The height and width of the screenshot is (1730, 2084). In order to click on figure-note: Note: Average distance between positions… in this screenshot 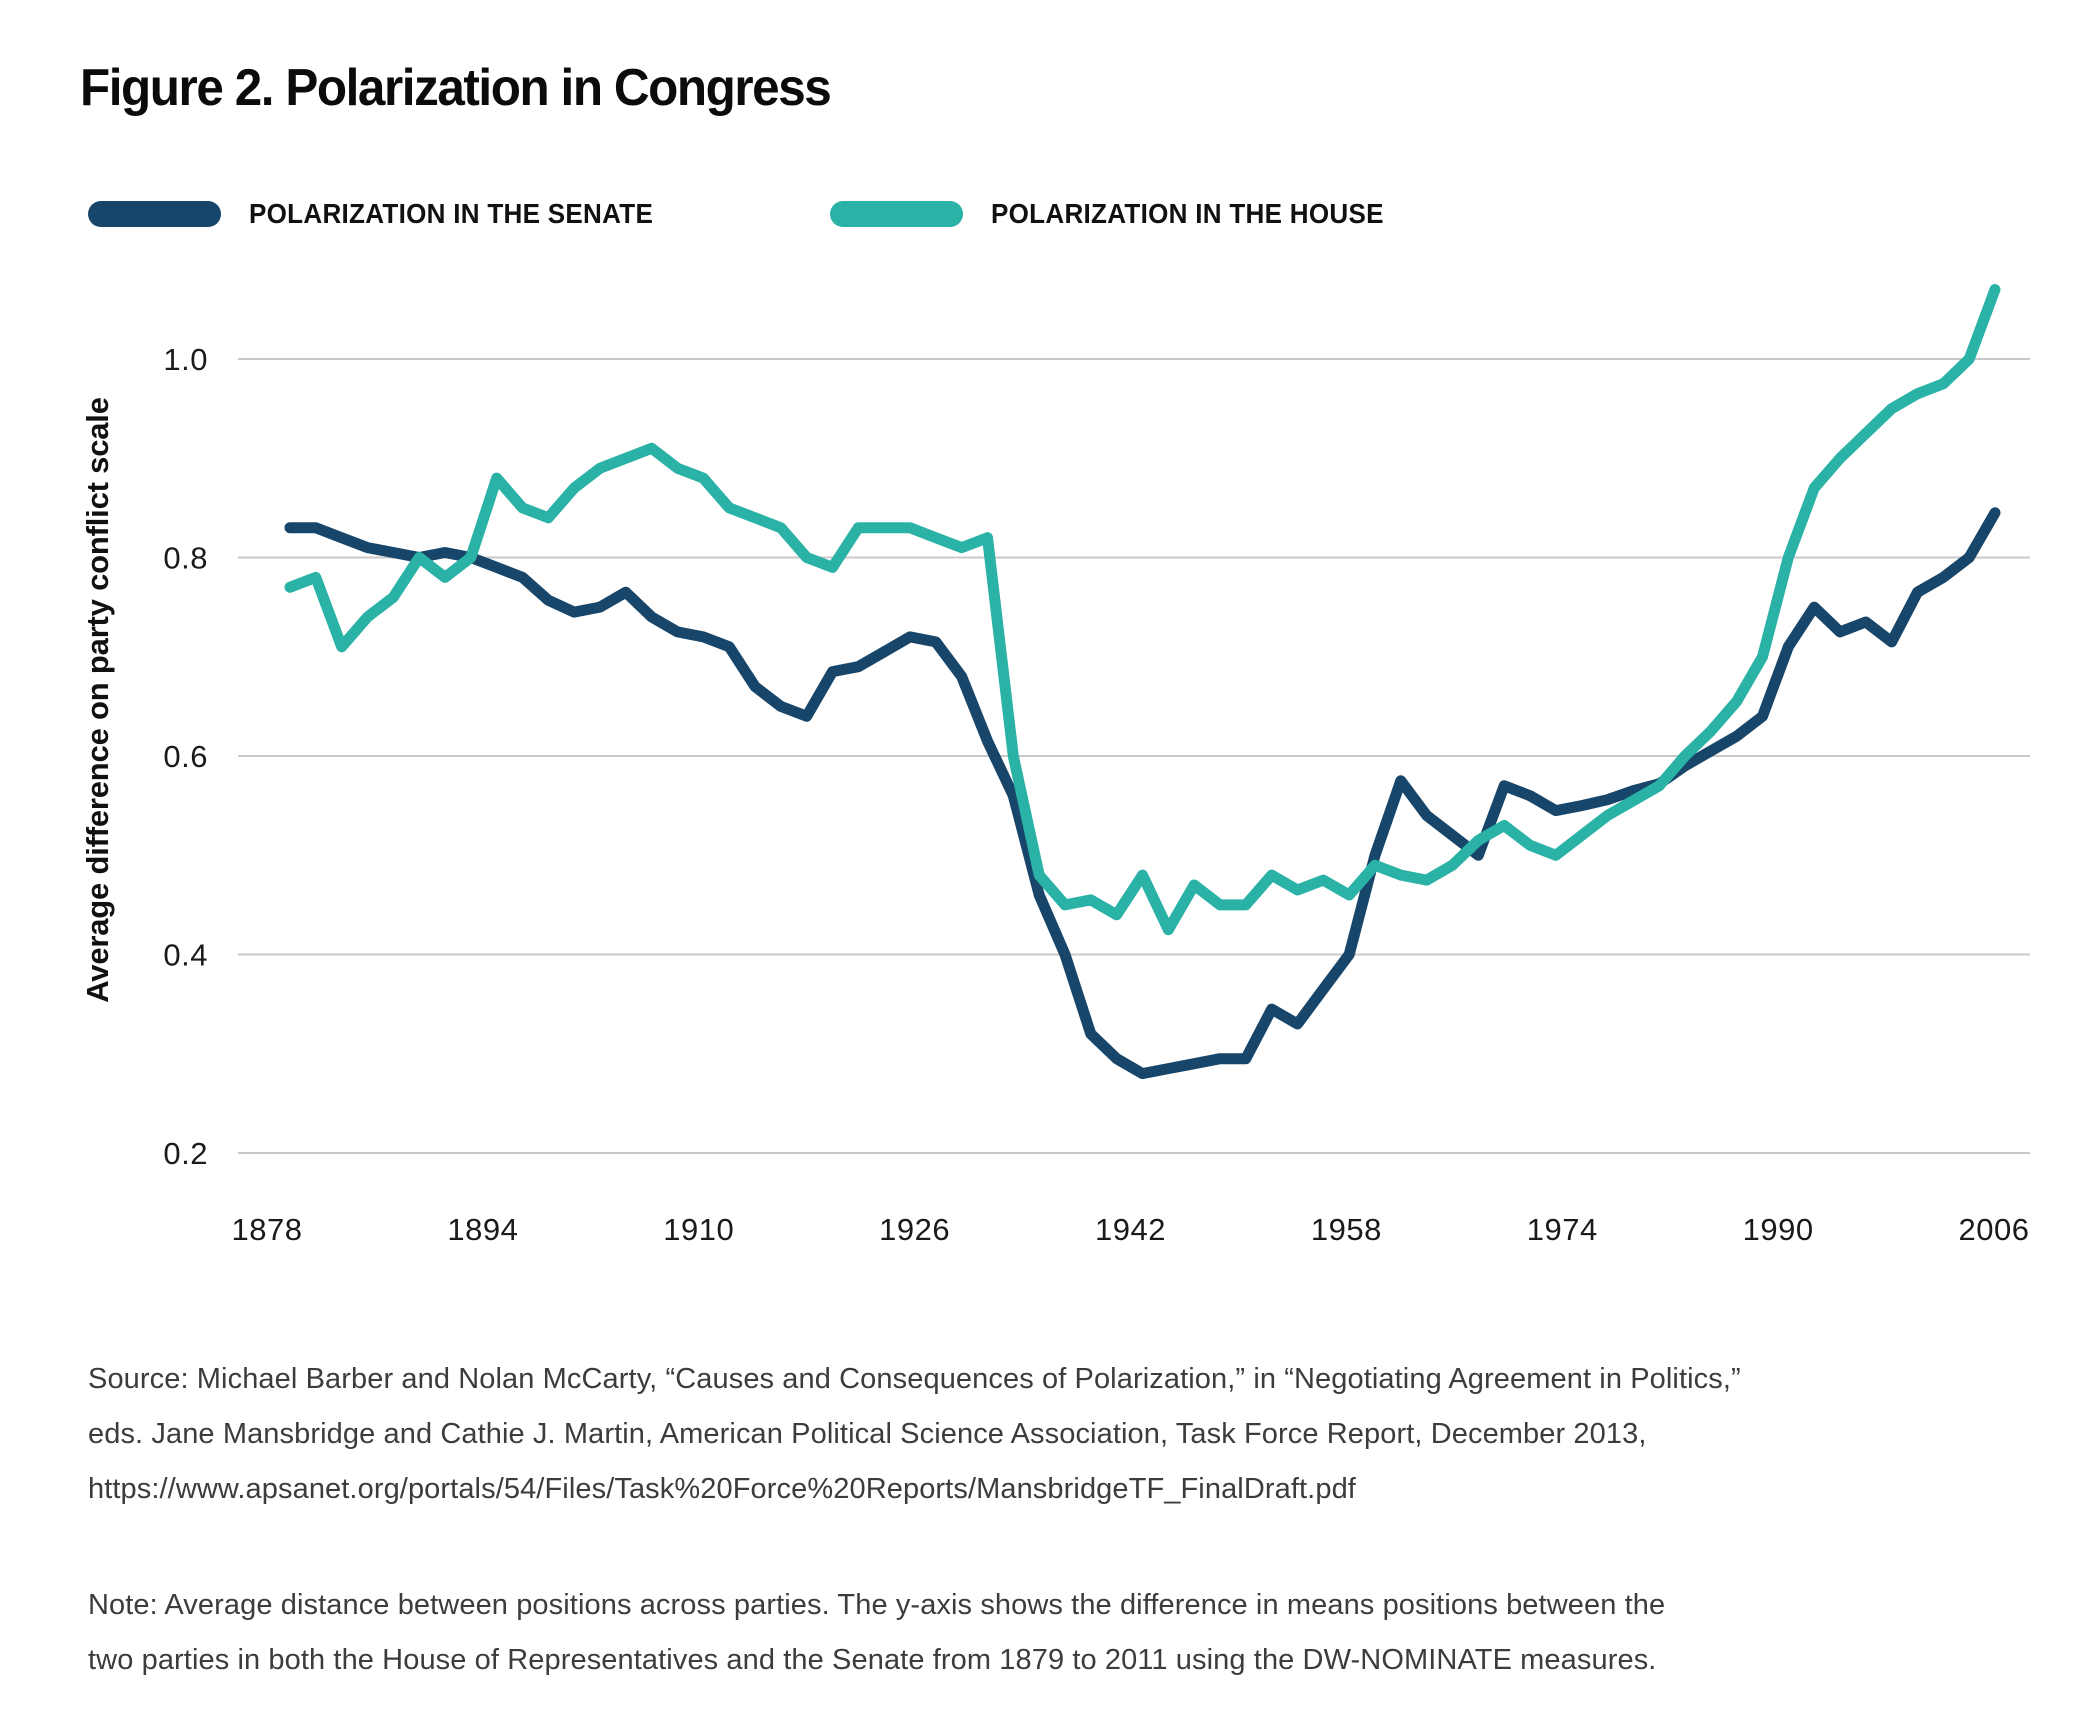, I will do `click(876, 1633)`.